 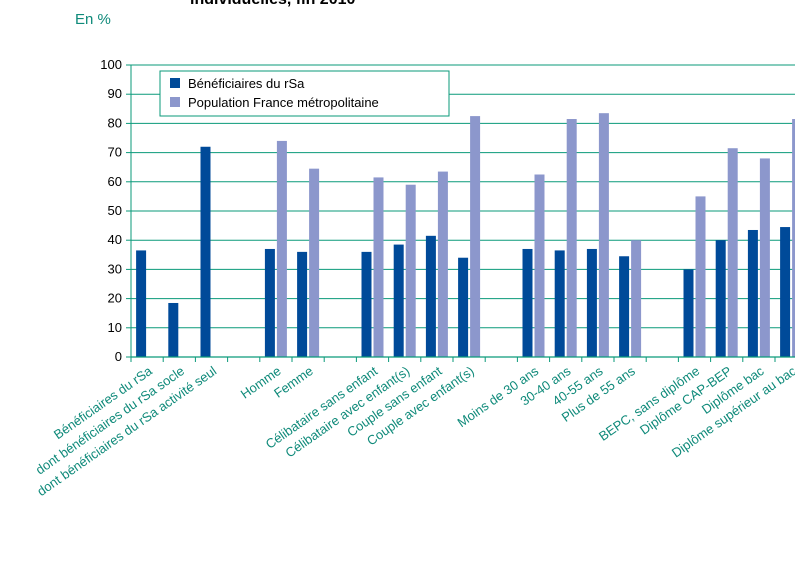 What do you see at coordinates (118, 356) in the screenshot?
I see `y-tick-label: 0` at bounding box center [118, 356].